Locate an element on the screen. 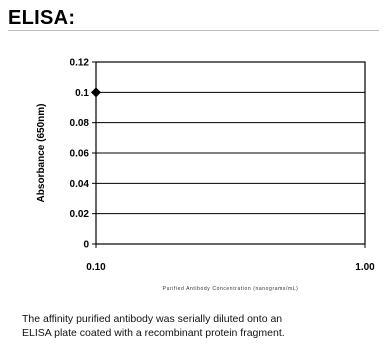 The width and height of the screenshot is (387, 355). x-tick-label: 1.00 is located at coordinates (365, 267).